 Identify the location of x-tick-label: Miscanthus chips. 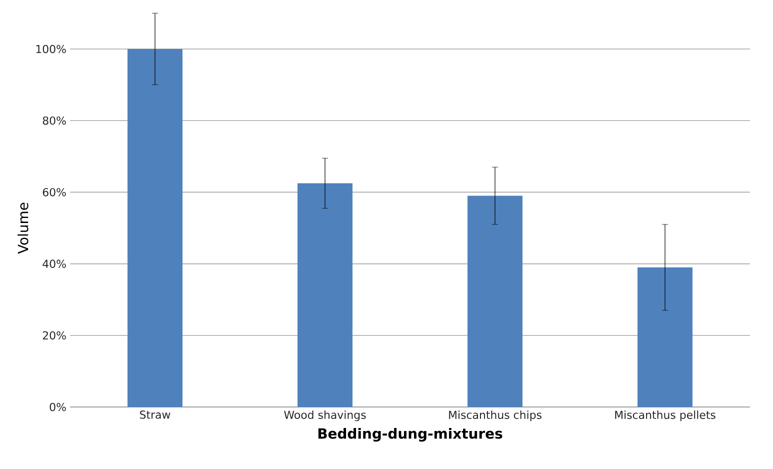
(495, 416).